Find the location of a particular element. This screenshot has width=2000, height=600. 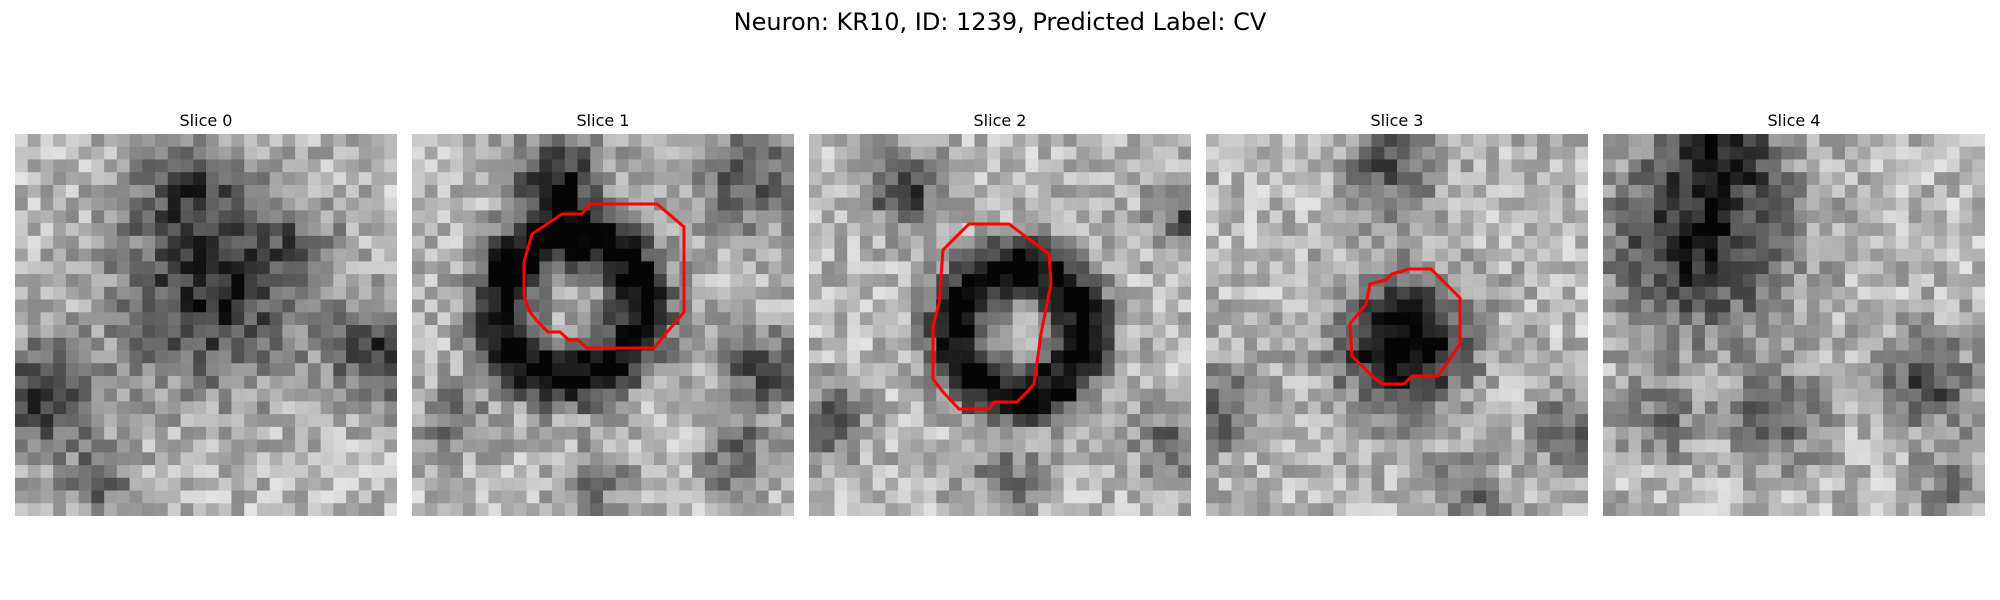

slice-panel-0: Slice 0 is located at coordinates (206, 313).